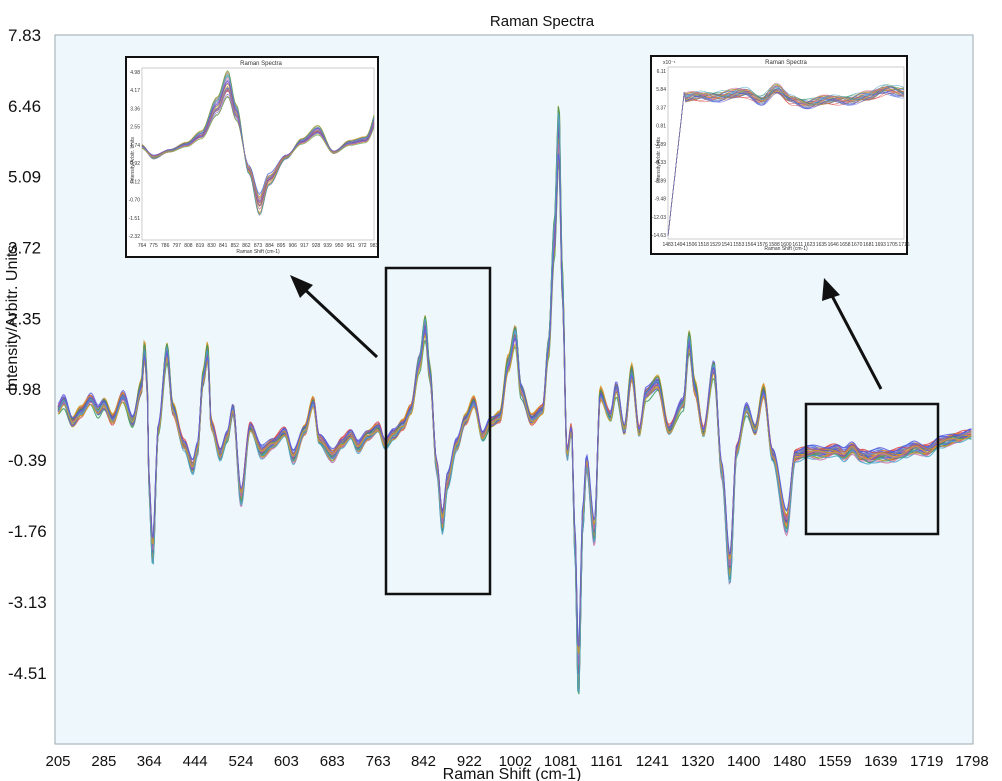 The image size is (1002, 781). What do you see at coordinates (27, 673) in the screenshot?
I see `y-tick-label: -4.51` at bounding box center [27, 673].